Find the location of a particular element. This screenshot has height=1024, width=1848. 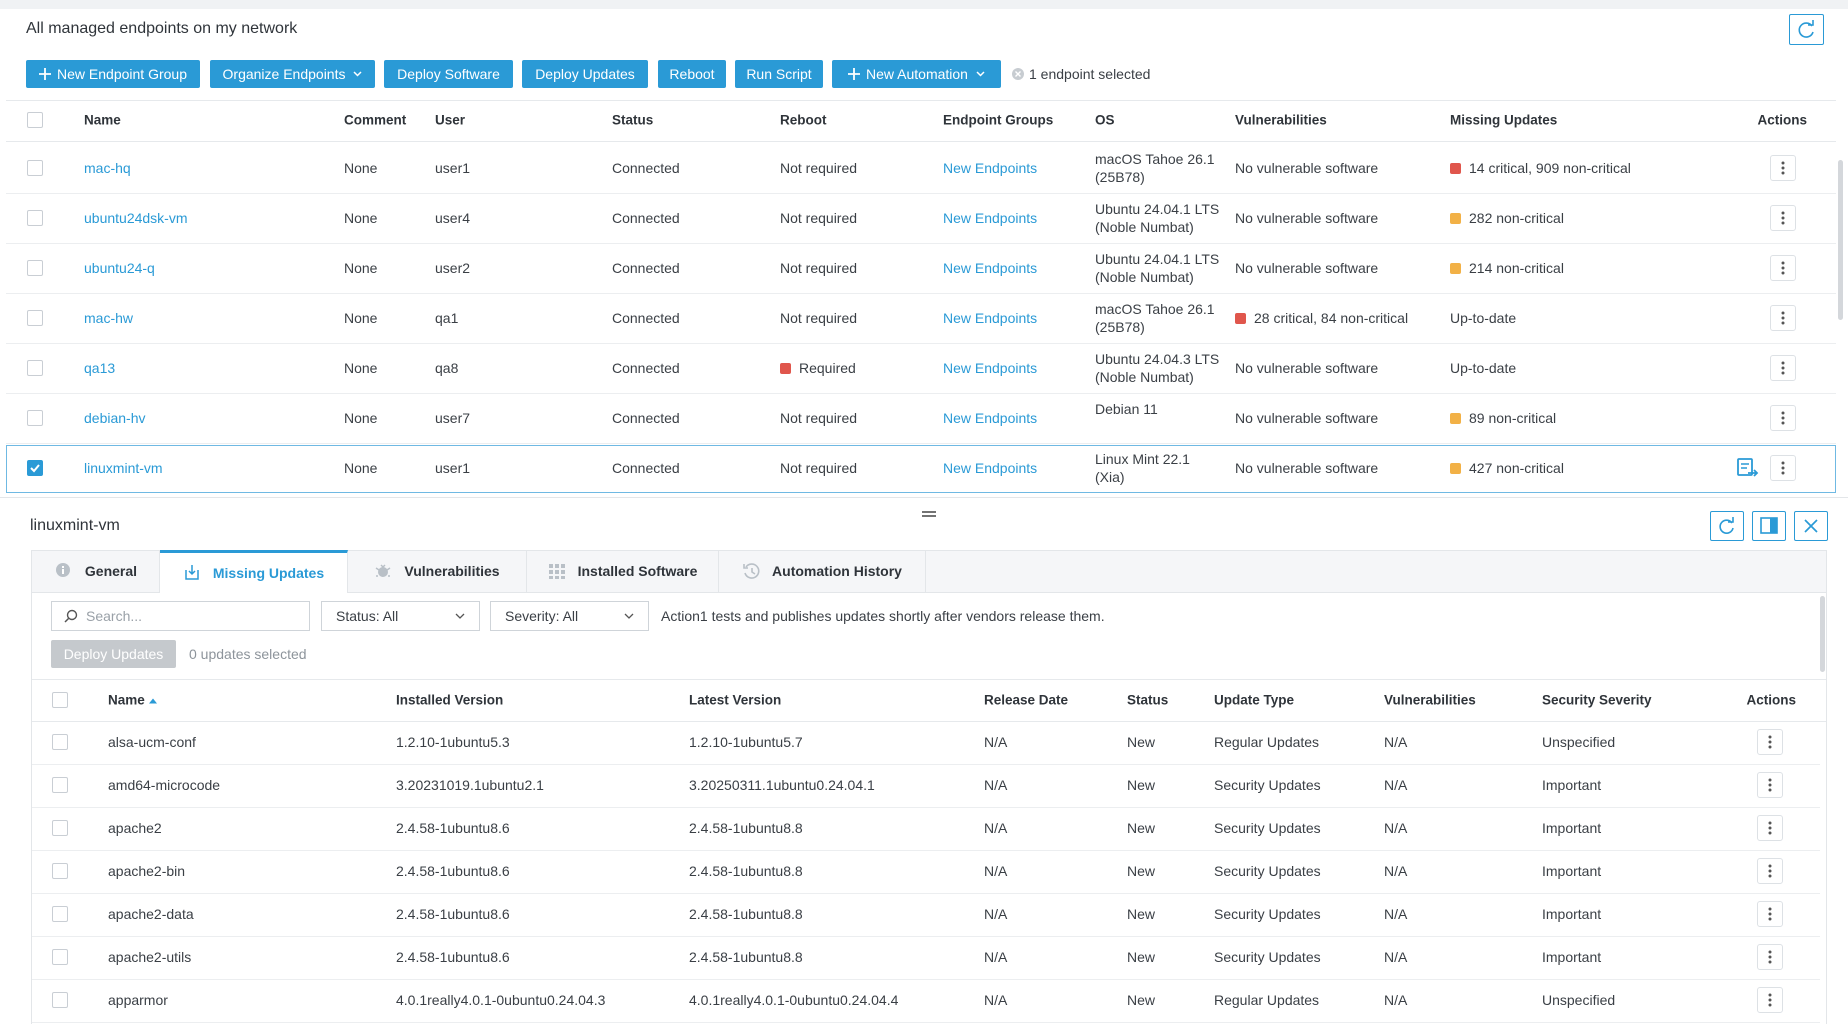

close-icon is located at coordinates (1811, 526).